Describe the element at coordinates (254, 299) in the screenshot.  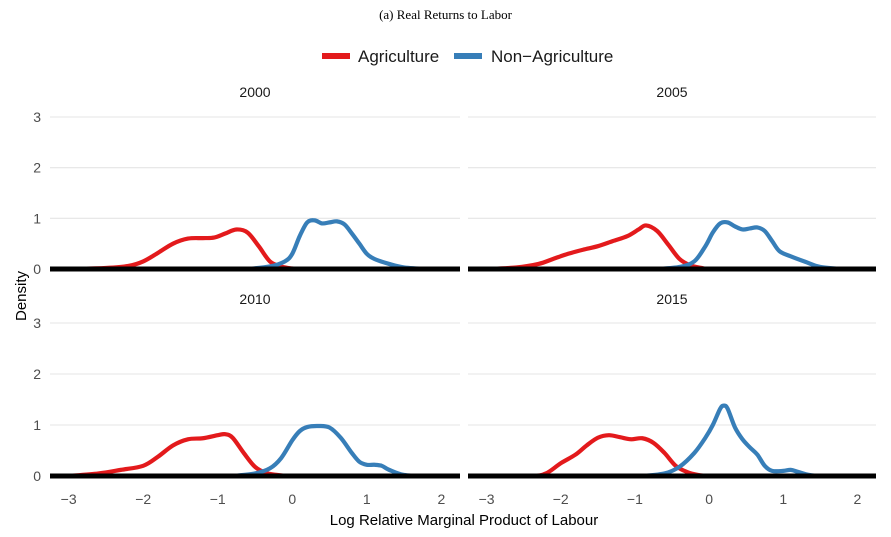
I see `facet-label-2010: 2010` at that location.